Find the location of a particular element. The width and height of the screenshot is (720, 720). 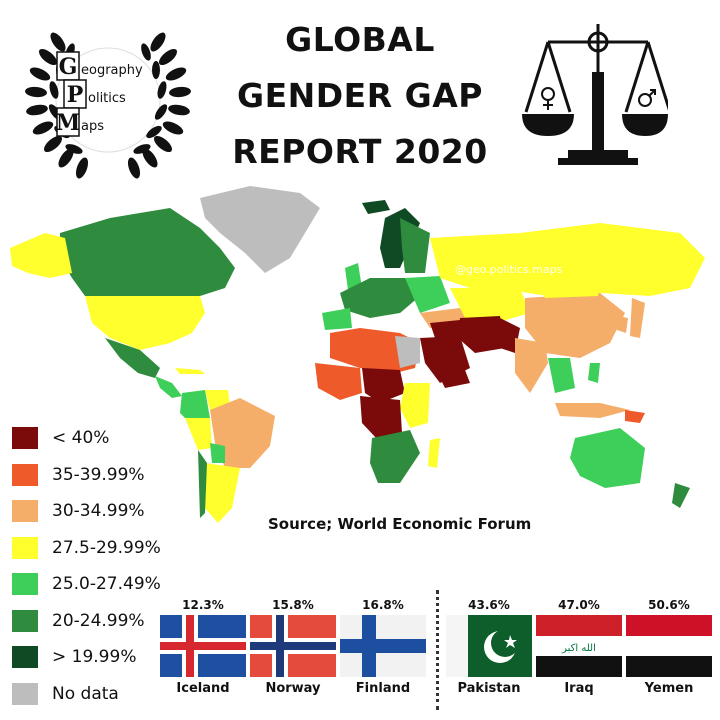

flag-value: 50.6% is located at coordinates (669, 605).